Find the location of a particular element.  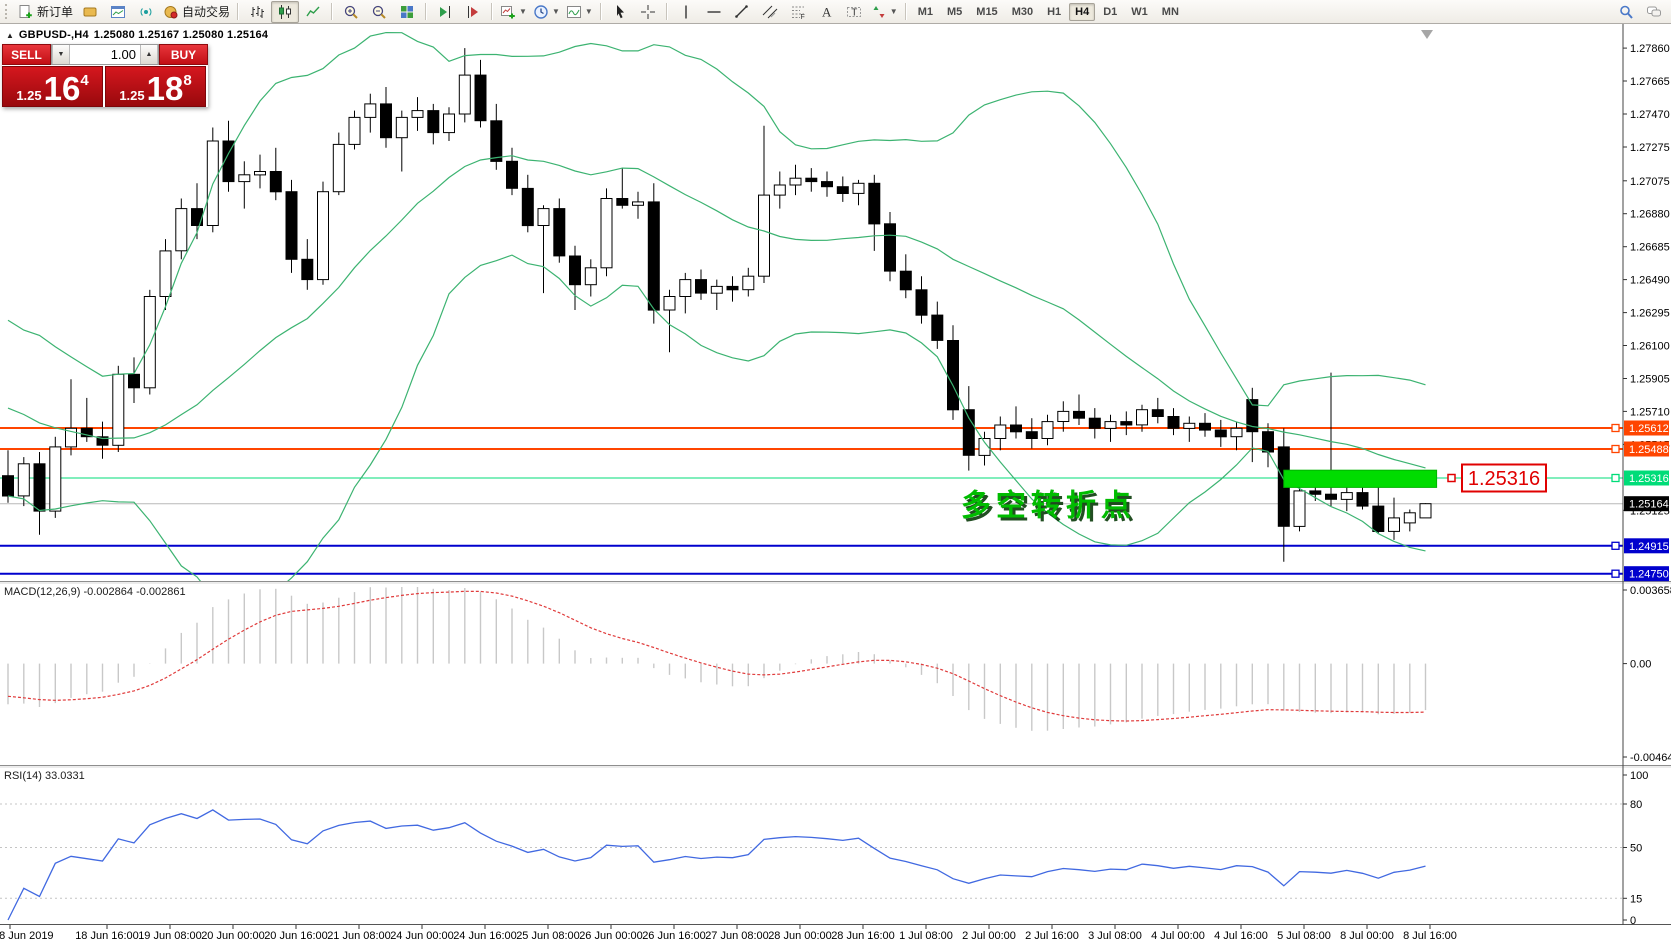

timeframe-w1-button: W1 is located at coordinates (1139, 11).